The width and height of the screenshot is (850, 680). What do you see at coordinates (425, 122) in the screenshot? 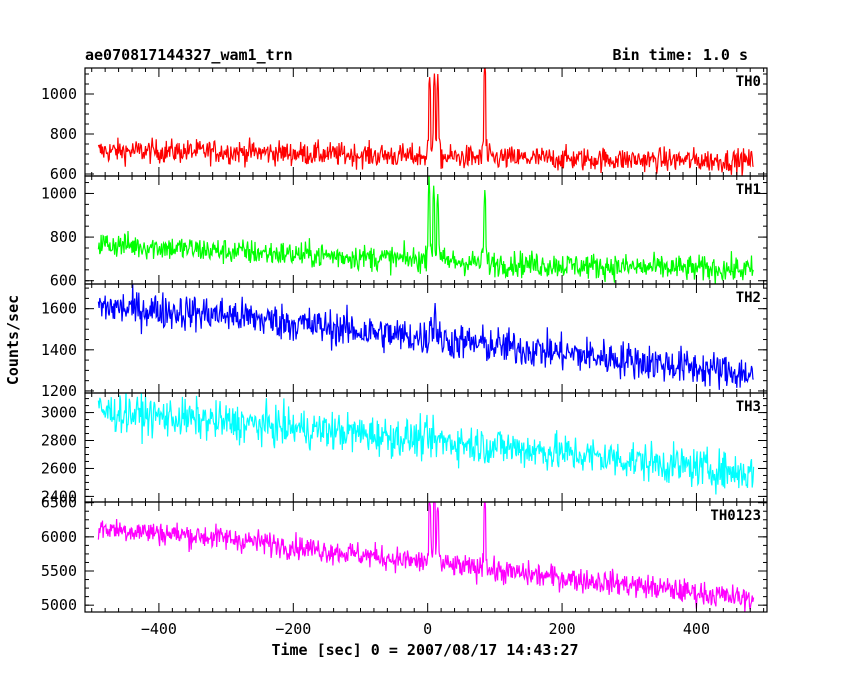
I see `series-th0-line` at bounding box center [425, 122].